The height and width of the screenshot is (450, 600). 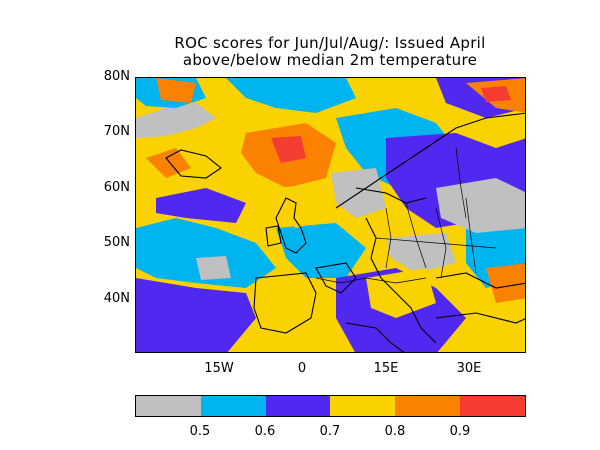 I want to click on lat-label-50n: 50N, so click(x=116, y=242).